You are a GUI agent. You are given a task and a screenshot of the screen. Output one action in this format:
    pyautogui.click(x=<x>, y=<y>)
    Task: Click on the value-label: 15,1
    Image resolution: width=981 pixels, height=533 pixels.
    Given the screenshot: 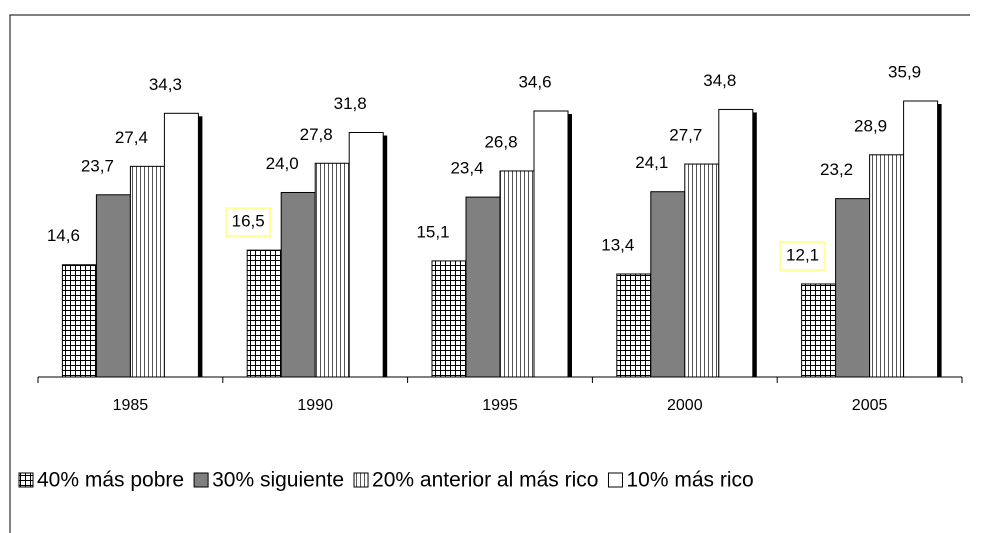 What is the action you would take?
    pyautogui.click(x=432, y=231)
    